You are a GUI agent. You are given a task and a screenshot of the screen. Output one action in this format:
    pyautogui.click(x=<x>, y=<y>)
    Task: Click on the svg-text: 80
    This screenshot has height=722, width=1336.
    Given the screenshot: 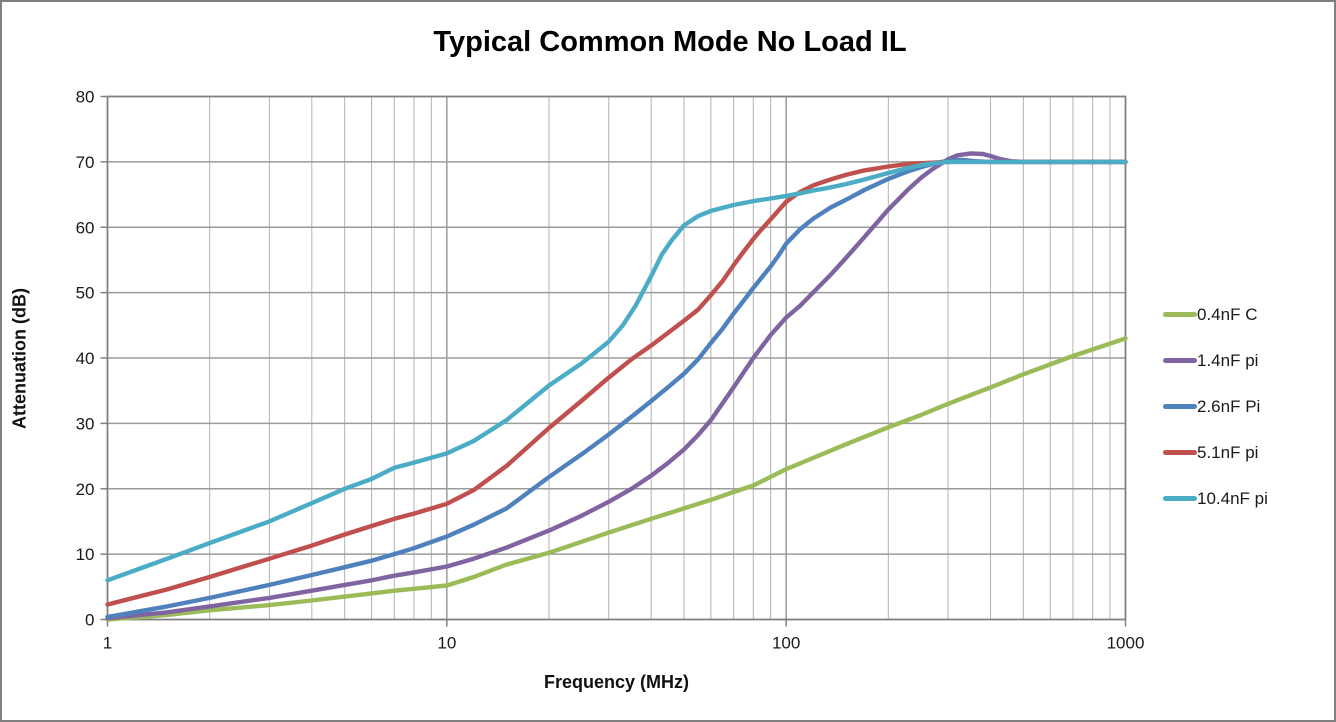 What is the action you would take?
    pyautogui.click(x=85, y=97)
    